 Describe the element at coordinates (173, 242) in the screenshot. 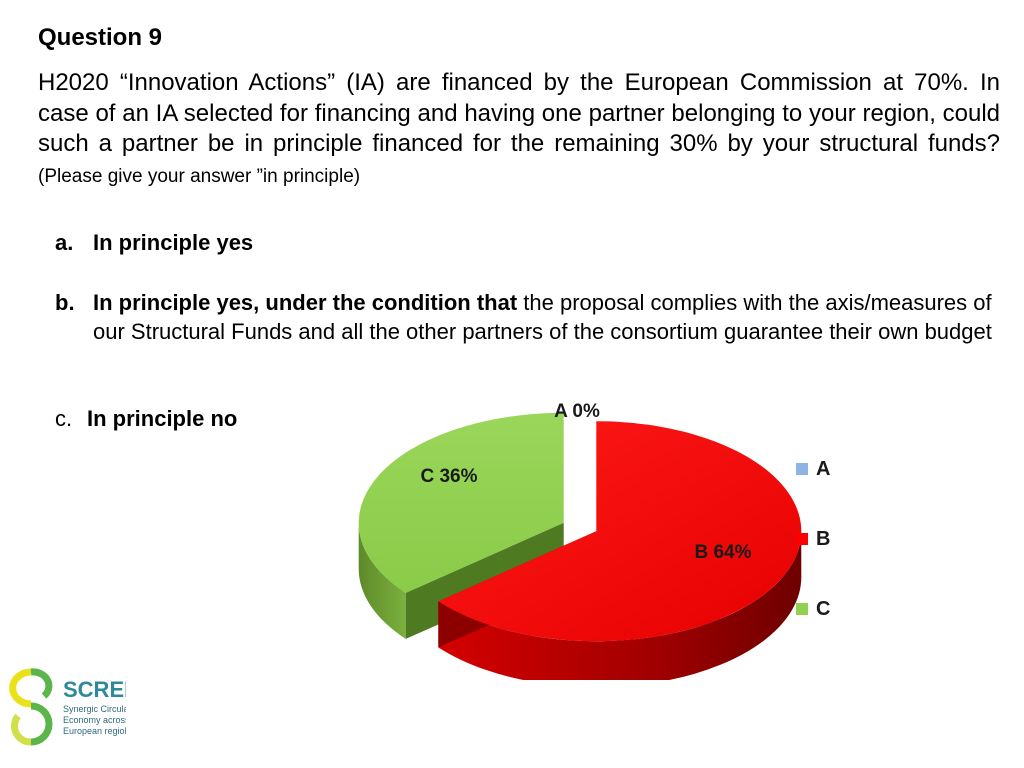

I see `option-a-text: In principle yes` at that location.